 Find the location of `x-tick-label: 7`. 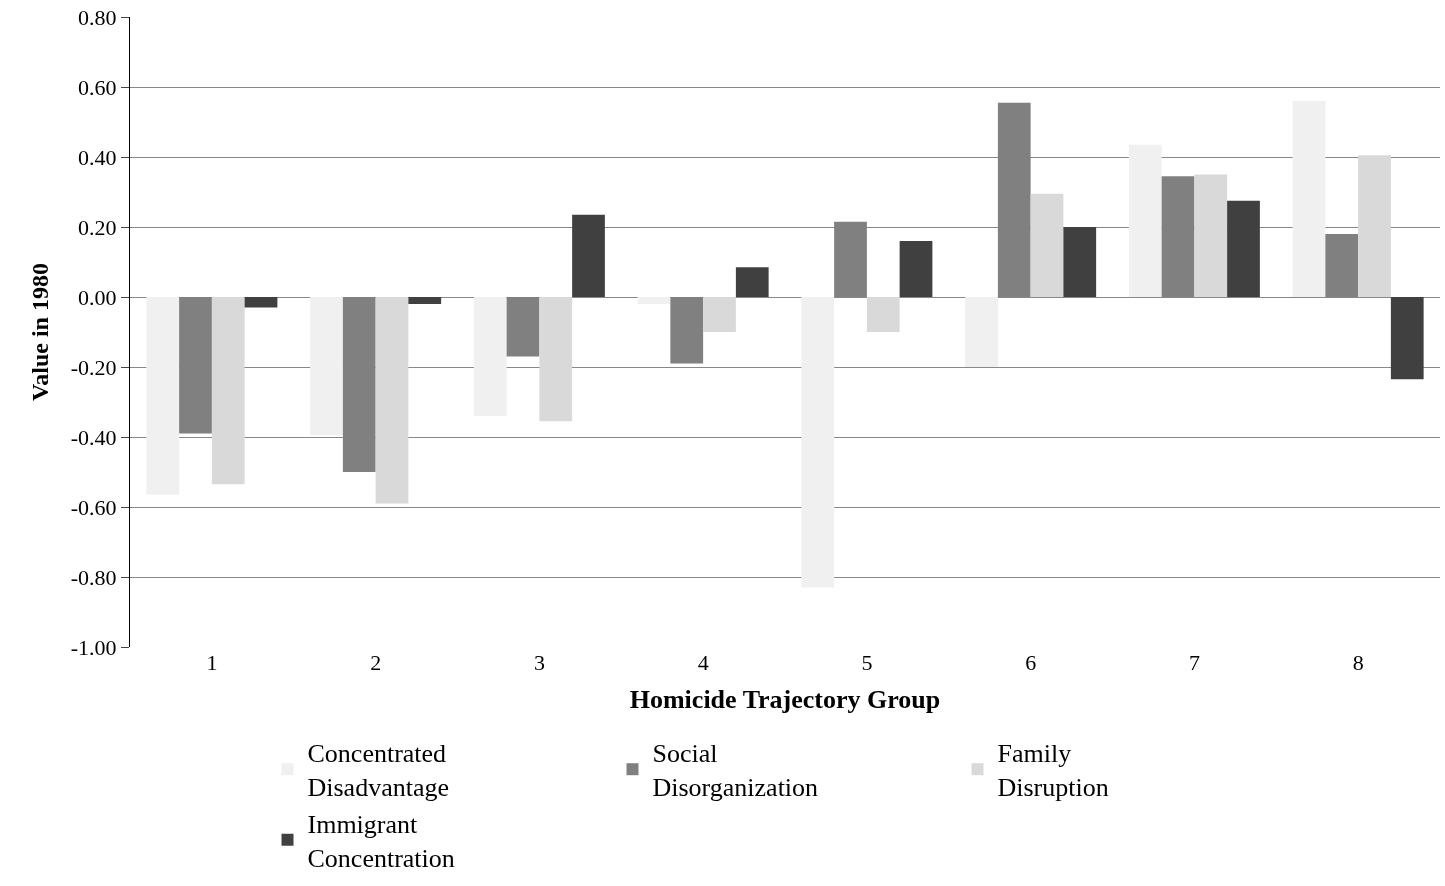

x-tick-label: 7 is located at coordinates (1194, 662).